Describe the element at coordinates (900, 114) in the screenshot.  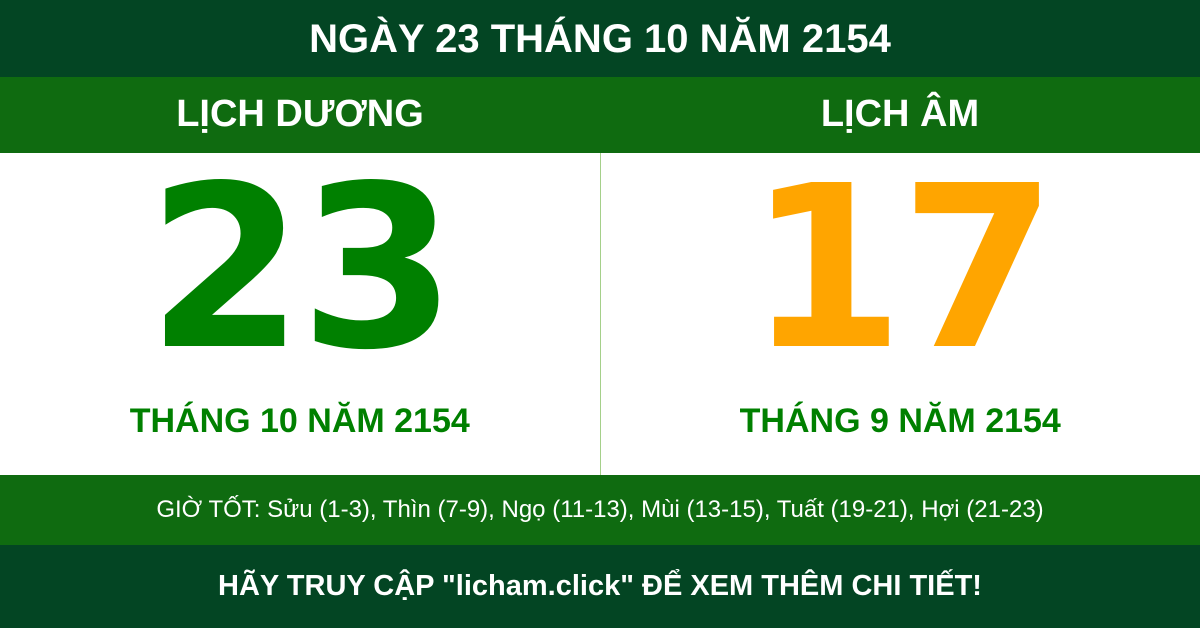
I see `lunar-calendar-label: LỊCH ÂM` at that location.